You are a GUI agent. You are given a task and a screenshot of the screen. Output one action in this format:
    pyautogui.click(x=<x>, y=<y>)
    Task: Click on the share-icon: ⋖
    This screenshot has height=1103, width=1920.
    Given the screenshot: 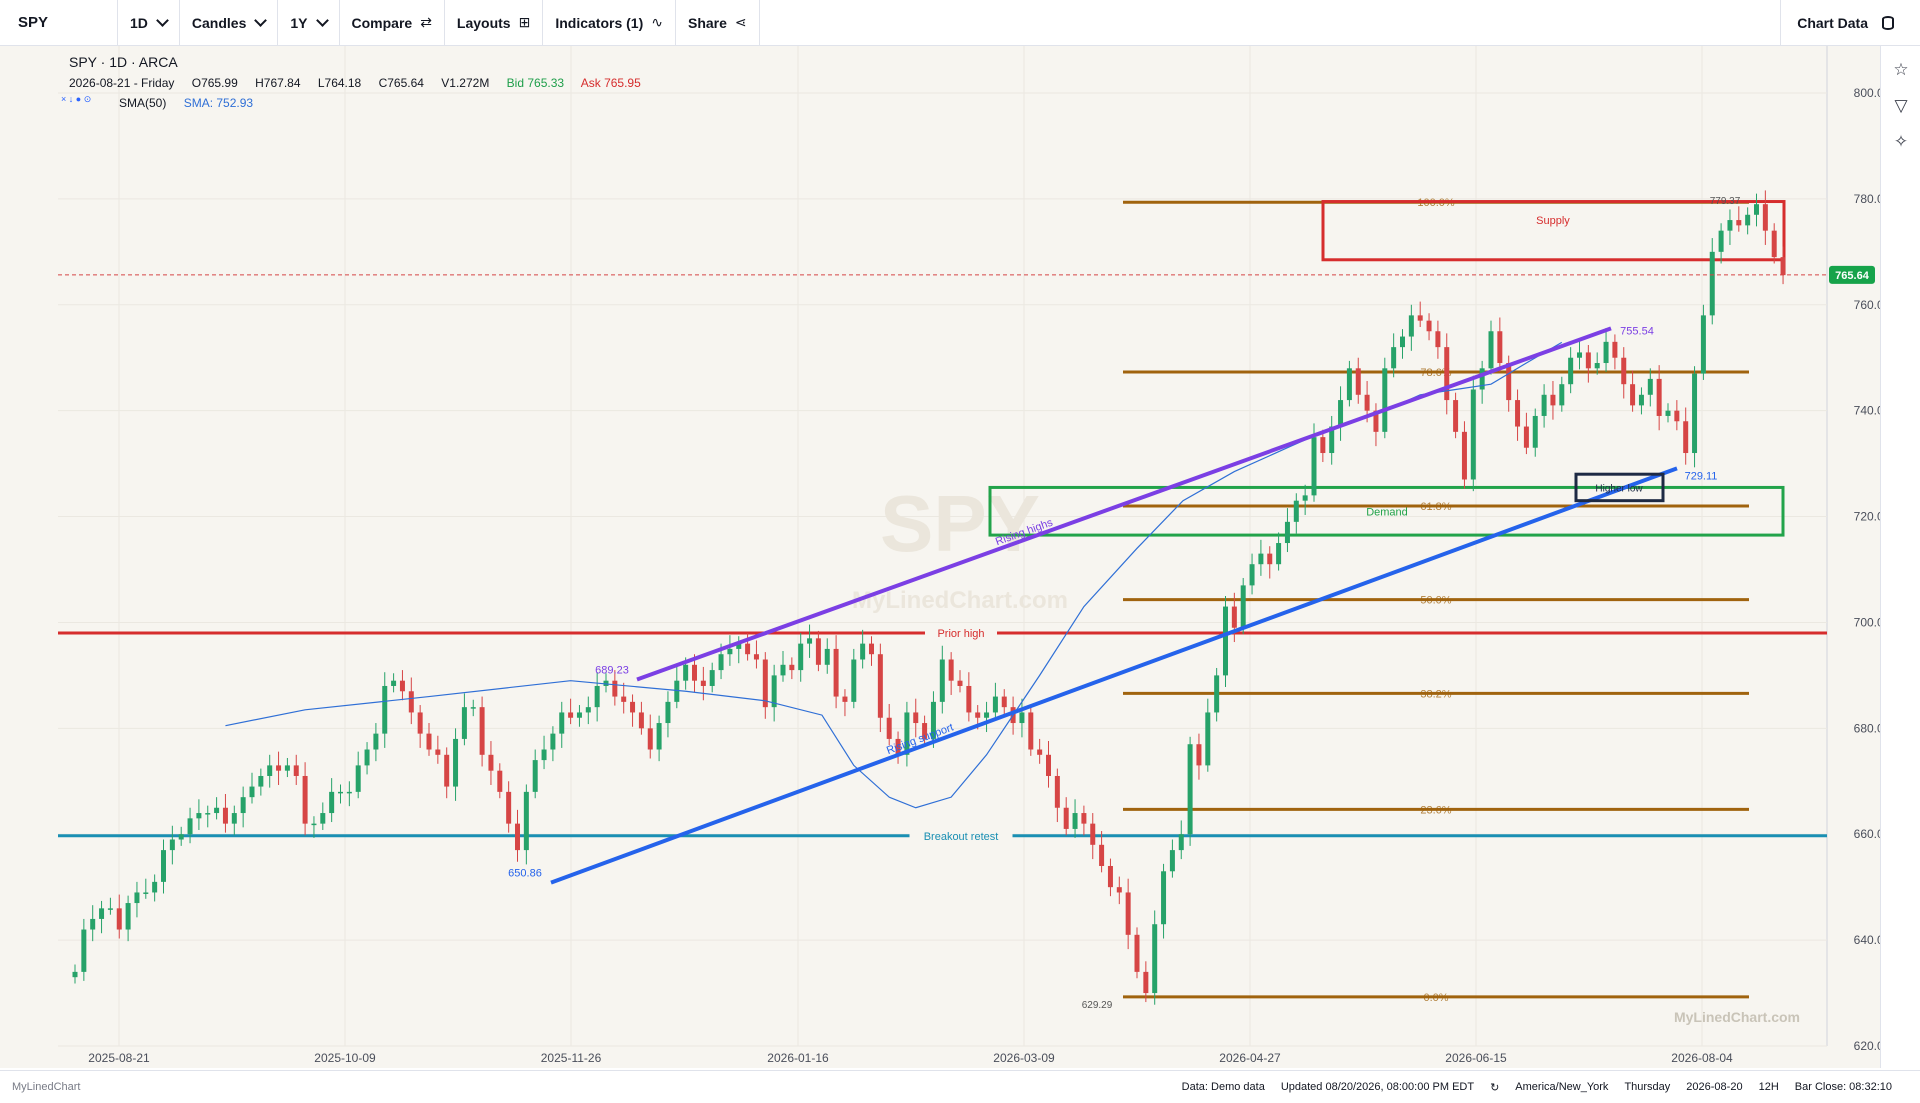 What is the action you would take?
    pyautogui.click(x=740, y=22)
    